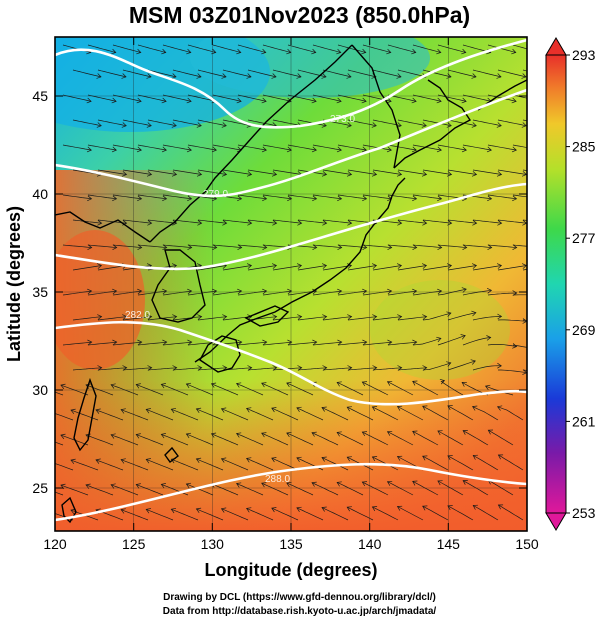 The width and height of the screenshot is (599, 625). Describe the element at coordinates (213, 544) in the screenshot. I see `x-tick-label: 130` at that location.